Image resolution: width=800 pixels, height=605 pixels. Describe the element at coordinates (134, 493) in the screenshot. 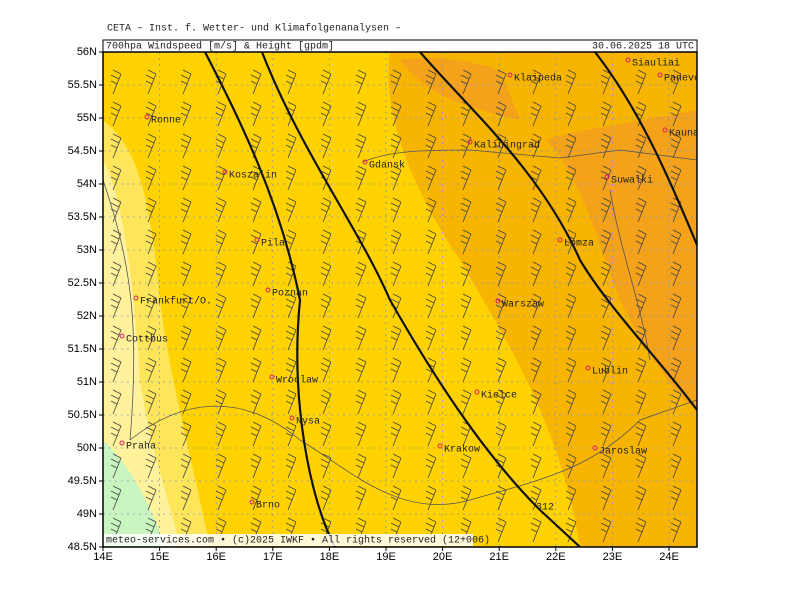

I see `field-green` at that location.